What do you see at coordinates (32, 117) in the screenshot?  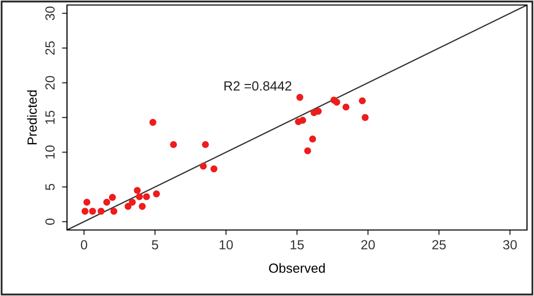 I see `y-axis-title: Predicted` at bounding box center [32, 117].